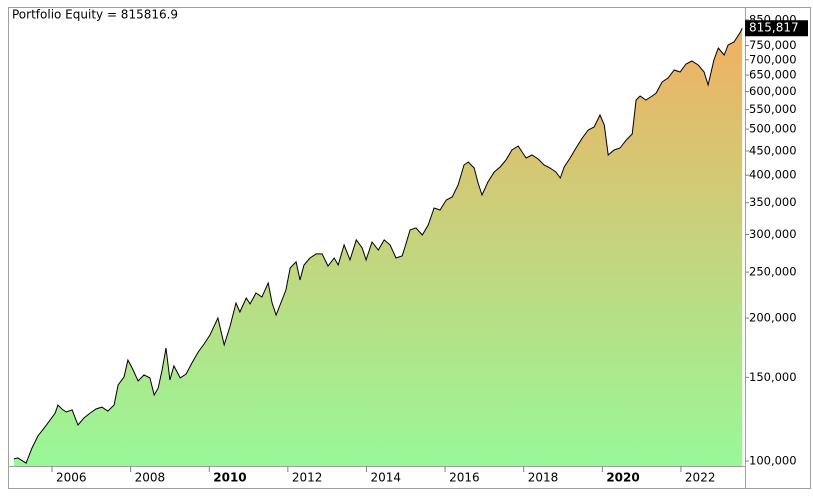 This screenshot has height=497, width=813. I want to click on x-tick-label: 2008, so click(150, 478).